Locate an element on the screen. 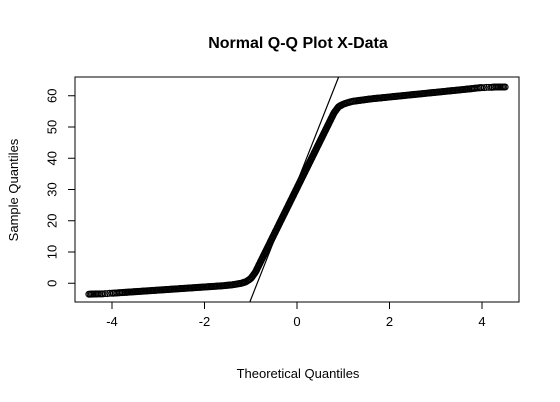 The image size is (560, 402). y-tick-label: 60 is located at coordinates (51, 96).